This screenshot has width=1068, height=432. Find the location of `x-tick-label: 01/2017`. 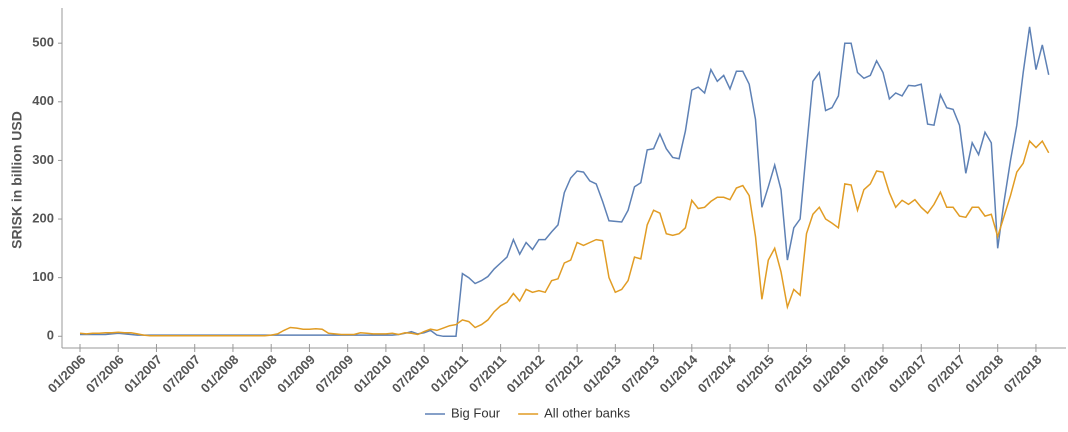

x-tick-label: 01/2017 is located at coordinates (908, 374).